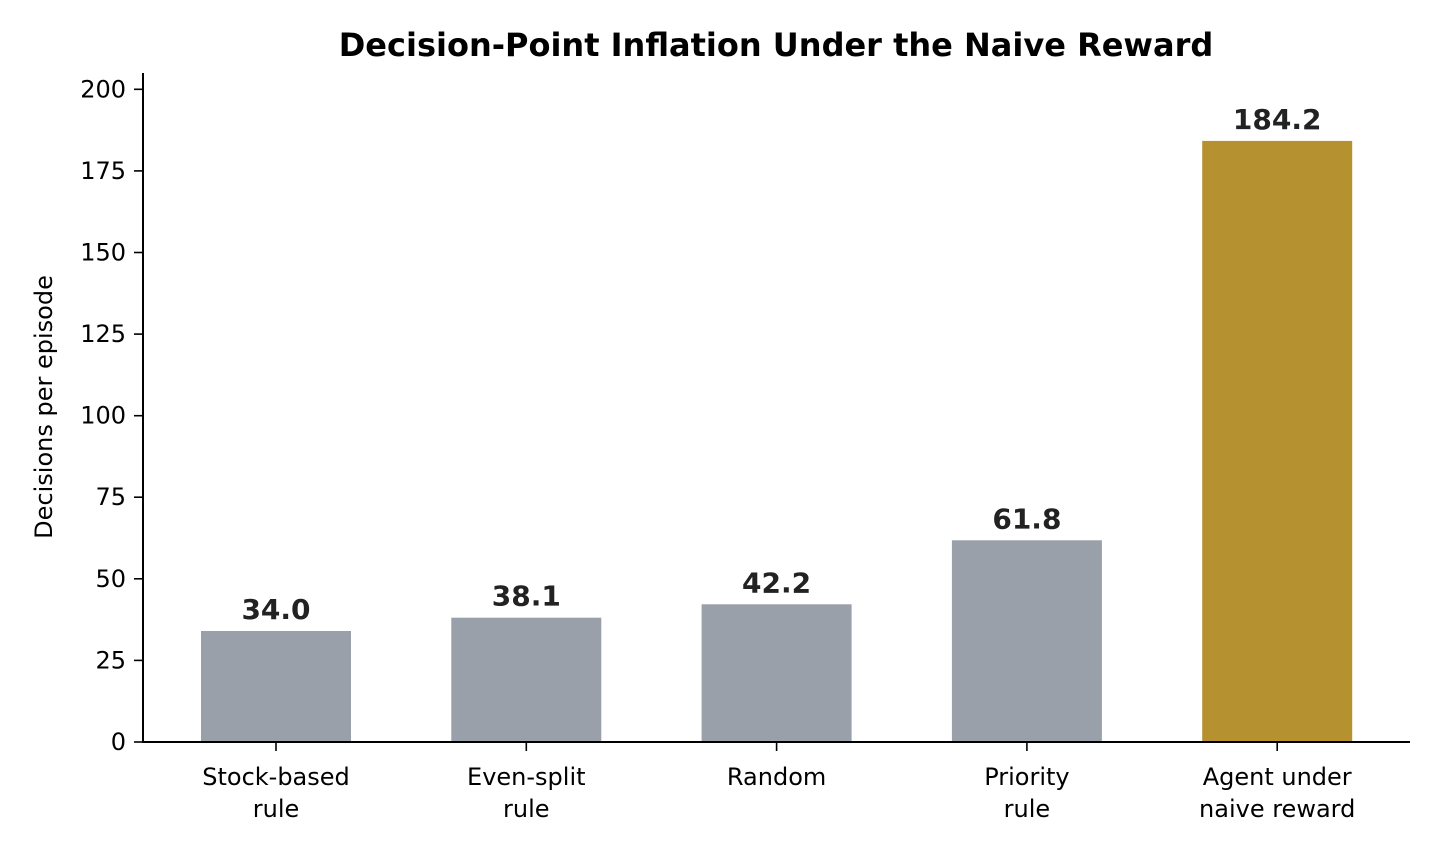 This screenshot has height=860, width=1440. What do you see at coordinates (103, 253) in the screenshot?
I see `y-tick-label-6: 150` at bounding box center [103, 253].